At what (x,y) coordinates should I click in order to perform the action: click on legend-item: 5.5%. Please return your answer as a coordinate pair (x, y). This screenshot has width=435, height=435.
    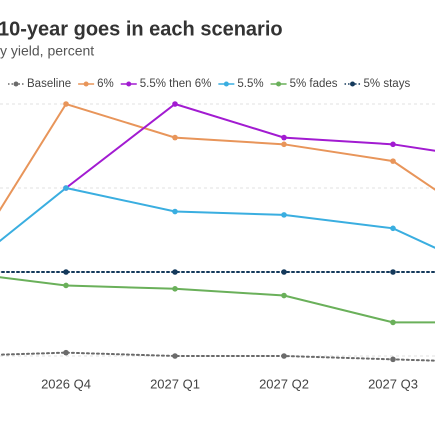
    Looking at the image, I should click on (241, 84).